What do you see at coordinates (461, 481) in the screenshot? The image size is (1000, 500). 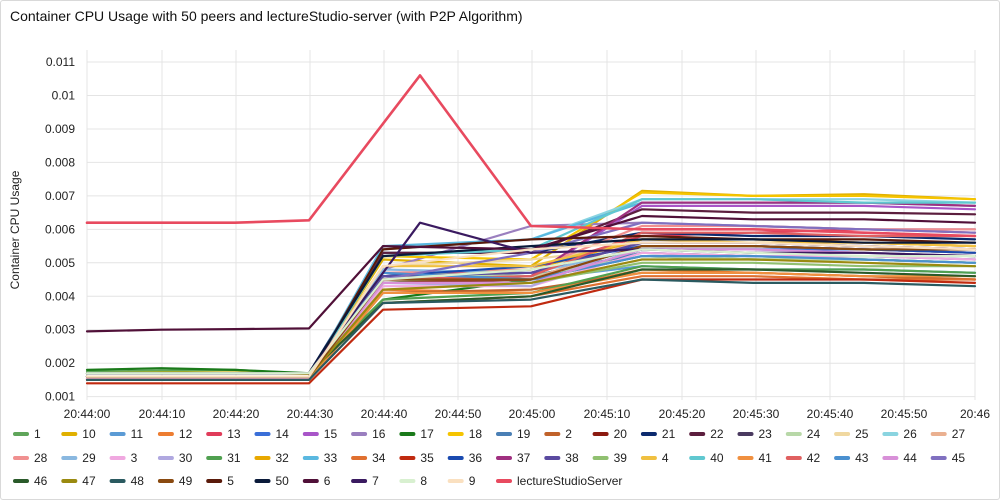 I see `legend-item-9: 9` at bounding box center [461, 481].